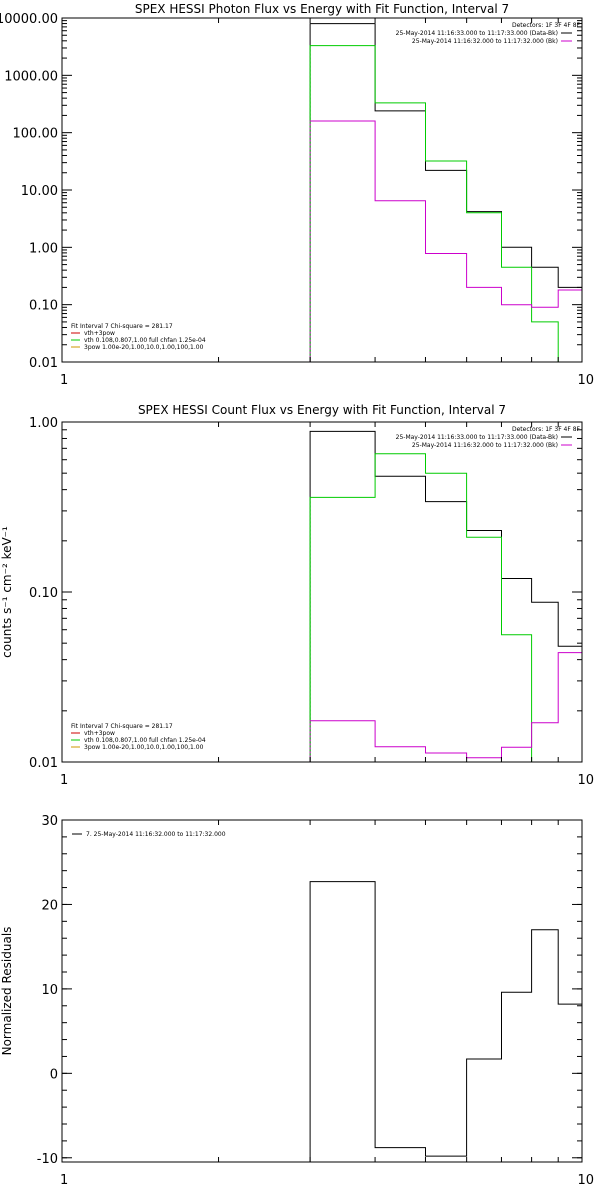 This screenshot has height=1200, width=600. What do you see at coordinates (7, 592) in the screenshot?
I see `y-axis-label: counts s⁻¹ cm⁻² keV⁻¹` at bounding box center [7, 592].